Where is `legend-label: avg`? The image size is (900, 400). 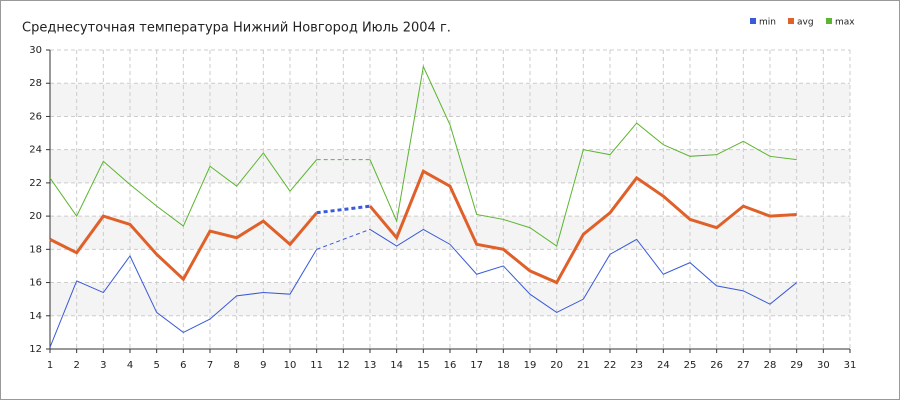
legend-label: avg is located at coordinates (805, 23).